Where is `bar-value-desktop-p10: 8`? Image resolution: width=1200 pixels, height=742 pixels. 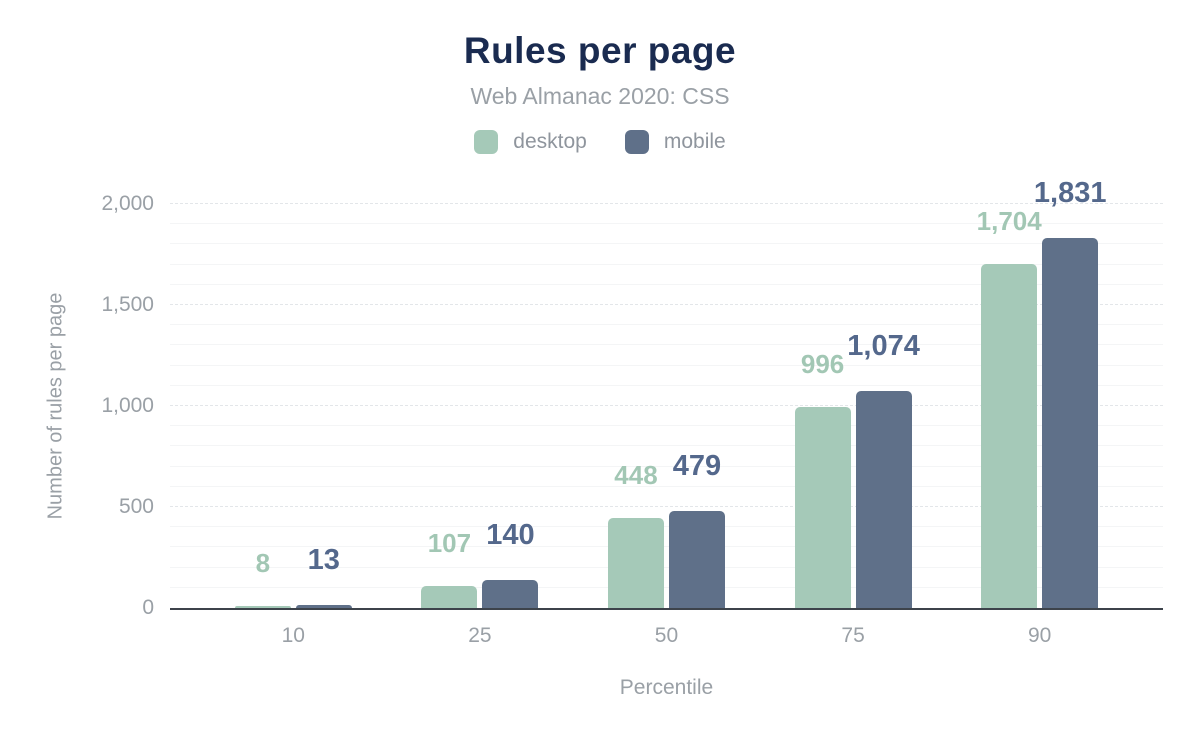 bar-value-desktop-p10: 8 is located at coordinates (263, 563).